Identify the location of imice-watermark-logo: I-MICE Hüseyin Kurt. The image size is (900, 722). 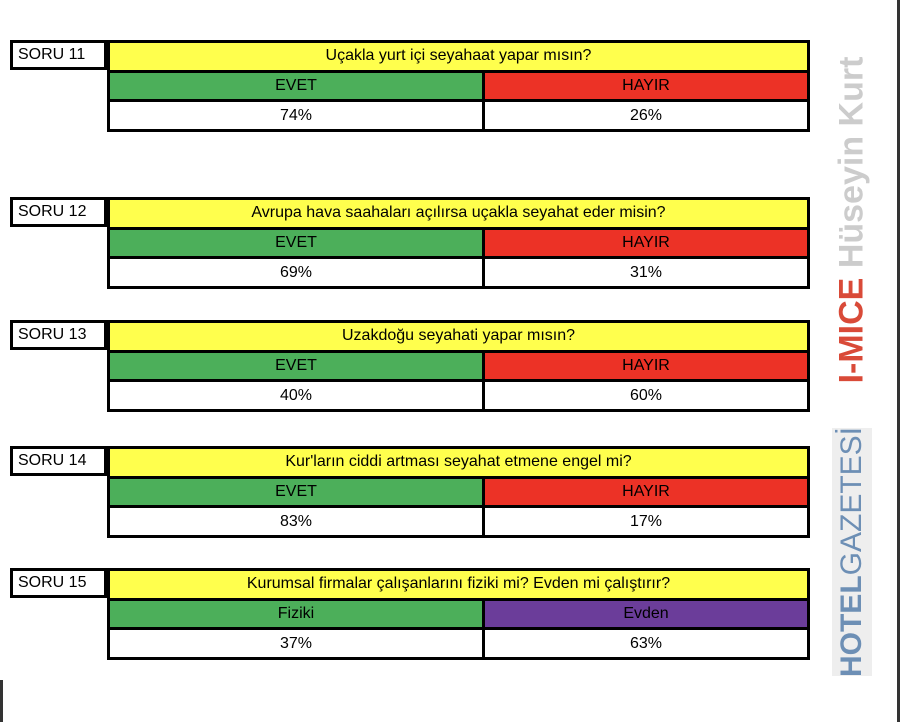
(851, 220).